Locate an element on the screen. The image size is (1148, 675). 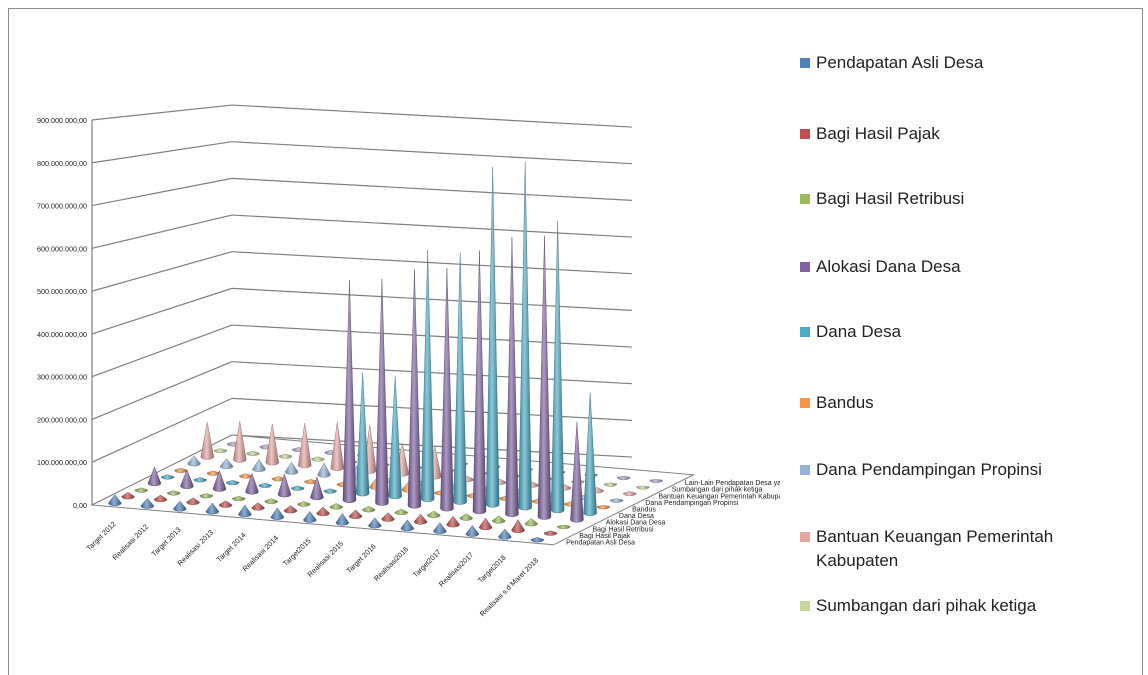
category-label: Realisasi2016 is located at coordinates (391, 564).